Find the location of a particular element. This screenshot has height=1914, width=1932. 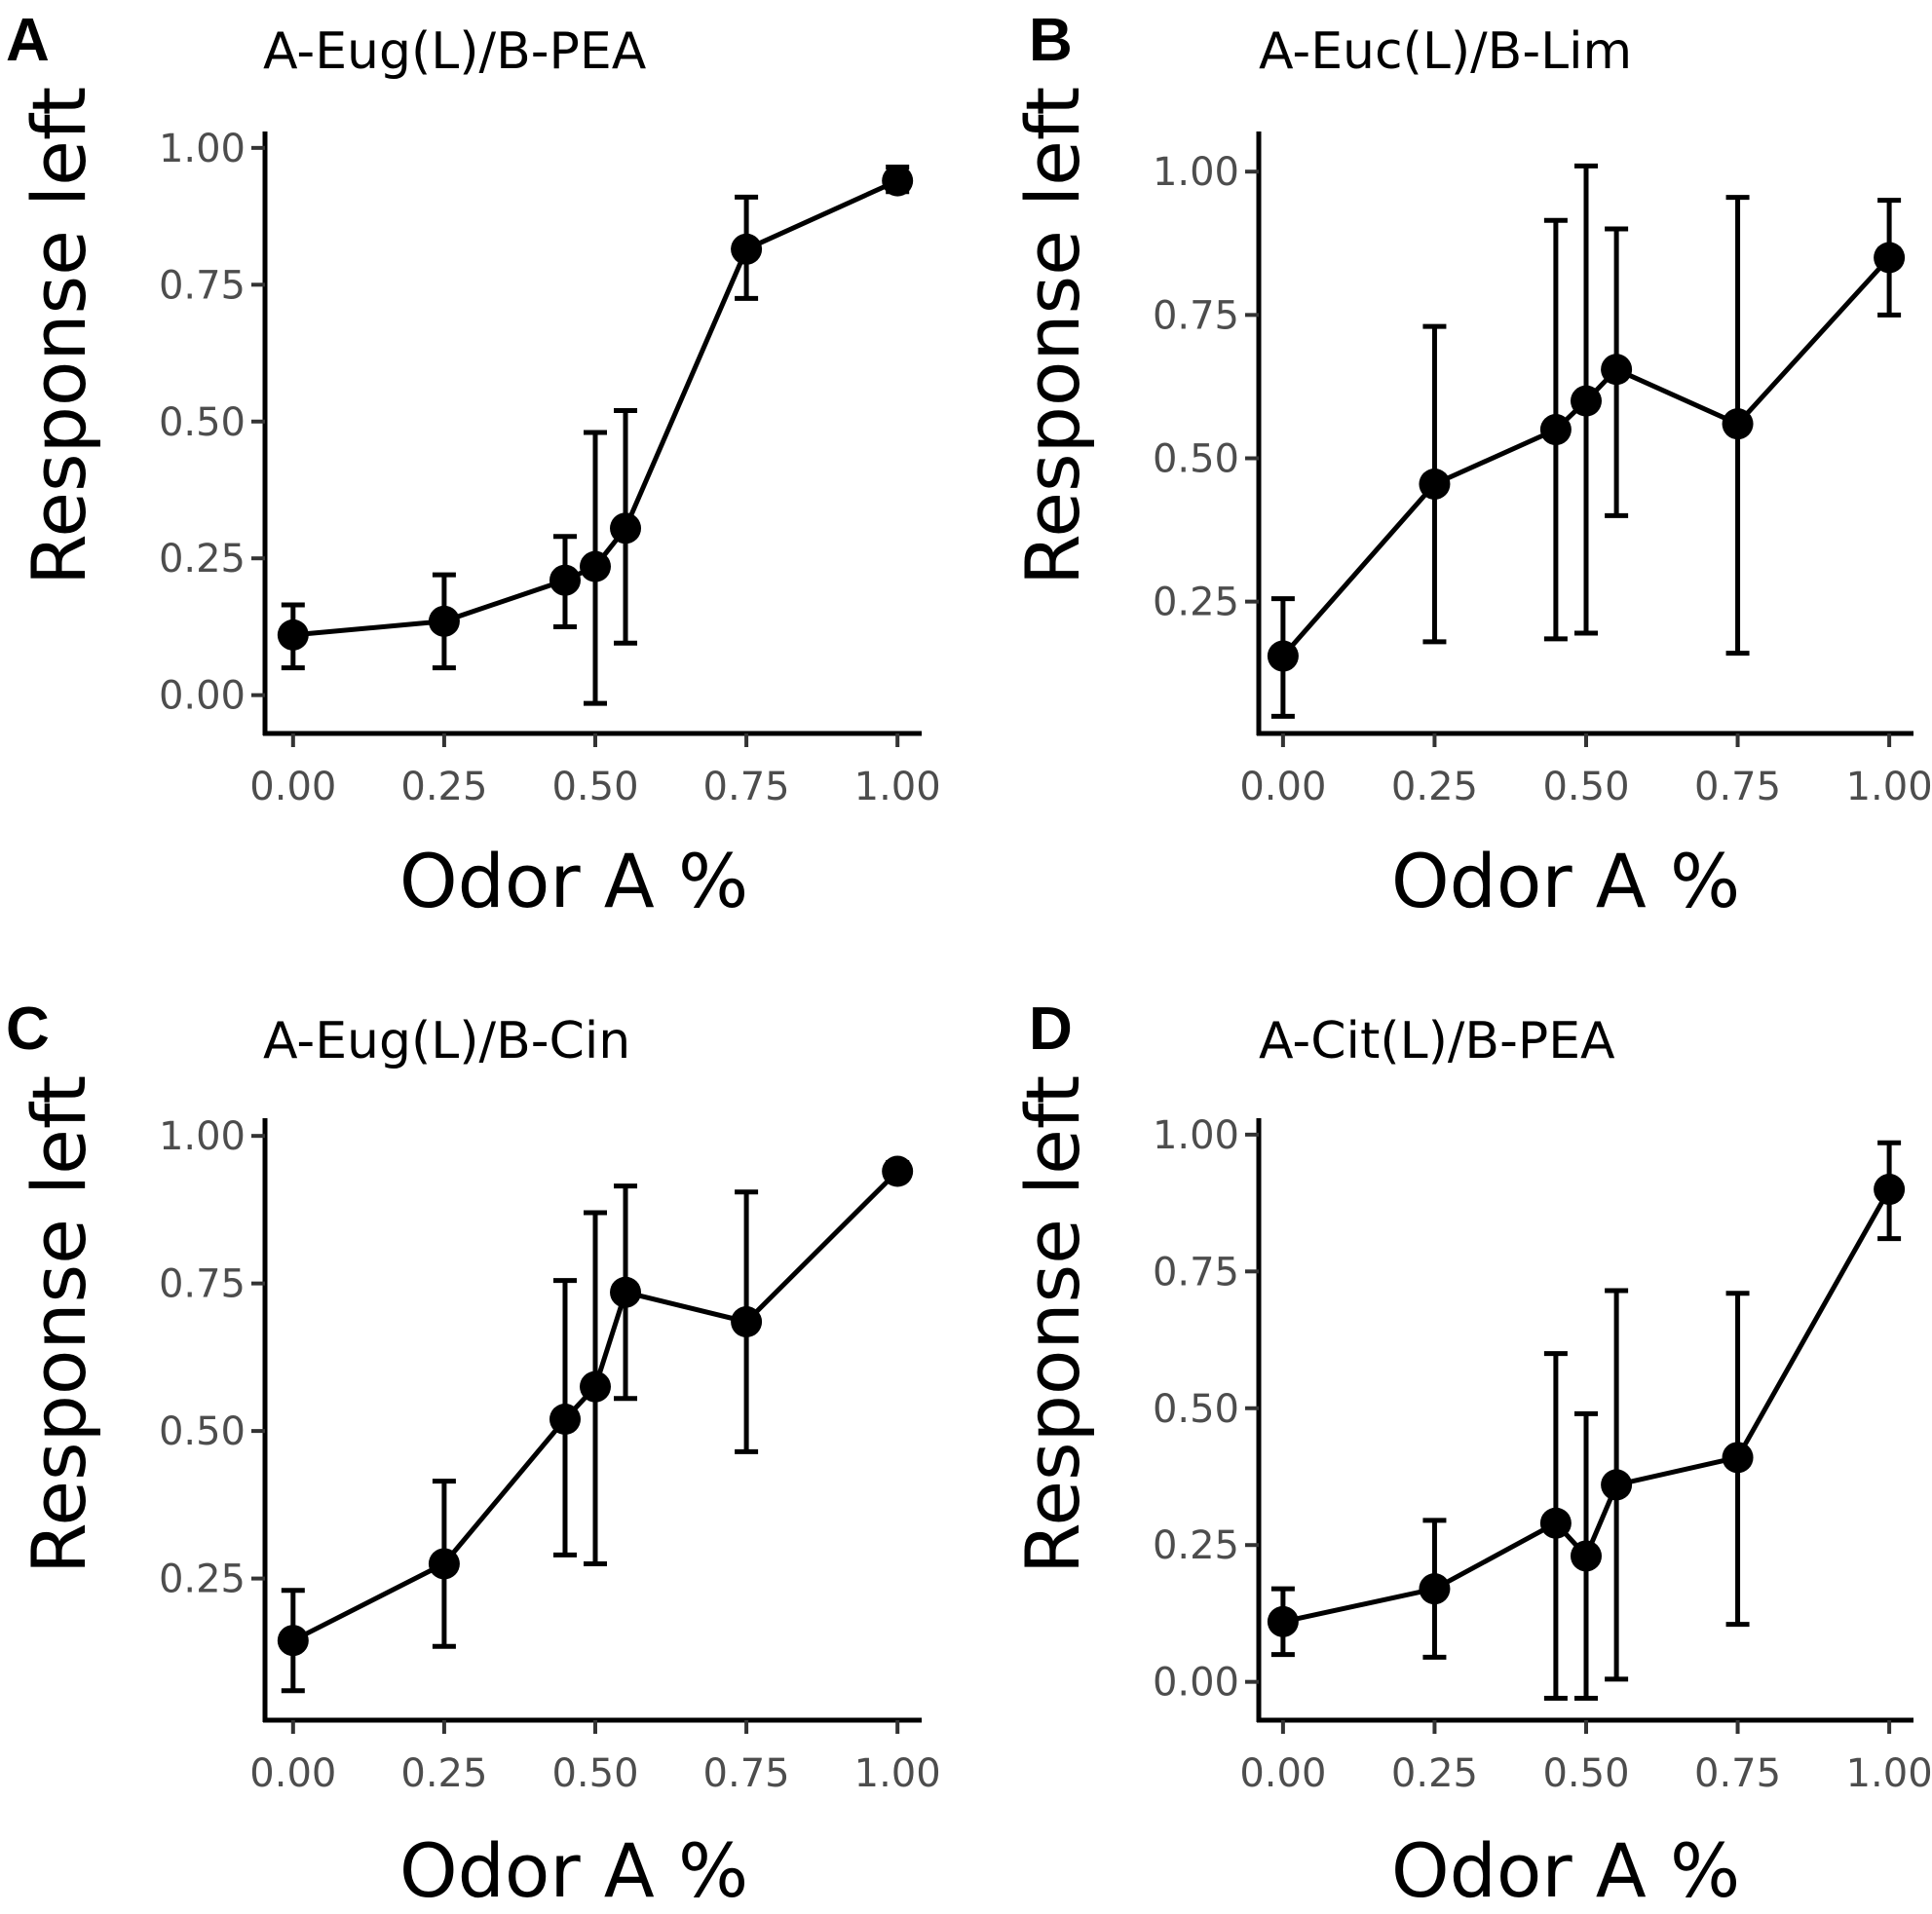

panel-d-y-tick-label: 0.50 is located at coordinates (1196, 1410).